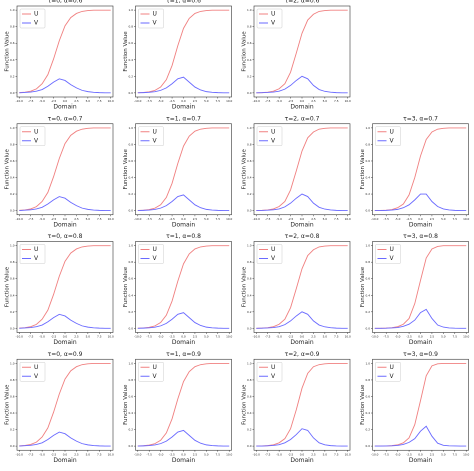  Describe the element at coordinates (302, 2) in the screenshot. I see `chart-title: τ=2, α=0.6` at that location.